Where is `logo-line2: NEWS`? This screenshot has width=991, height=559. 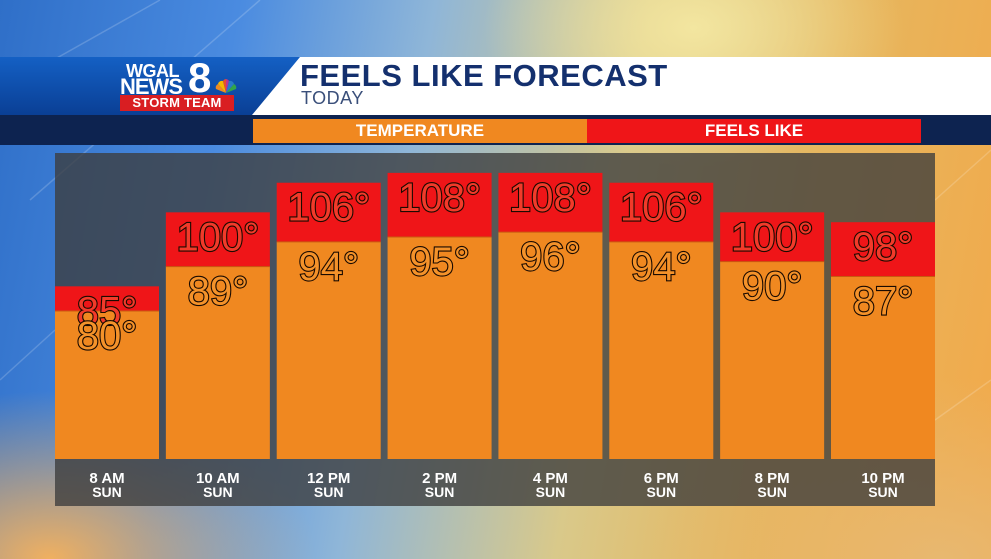 logo-line2: NEWS is located at coordinates (151, 86).